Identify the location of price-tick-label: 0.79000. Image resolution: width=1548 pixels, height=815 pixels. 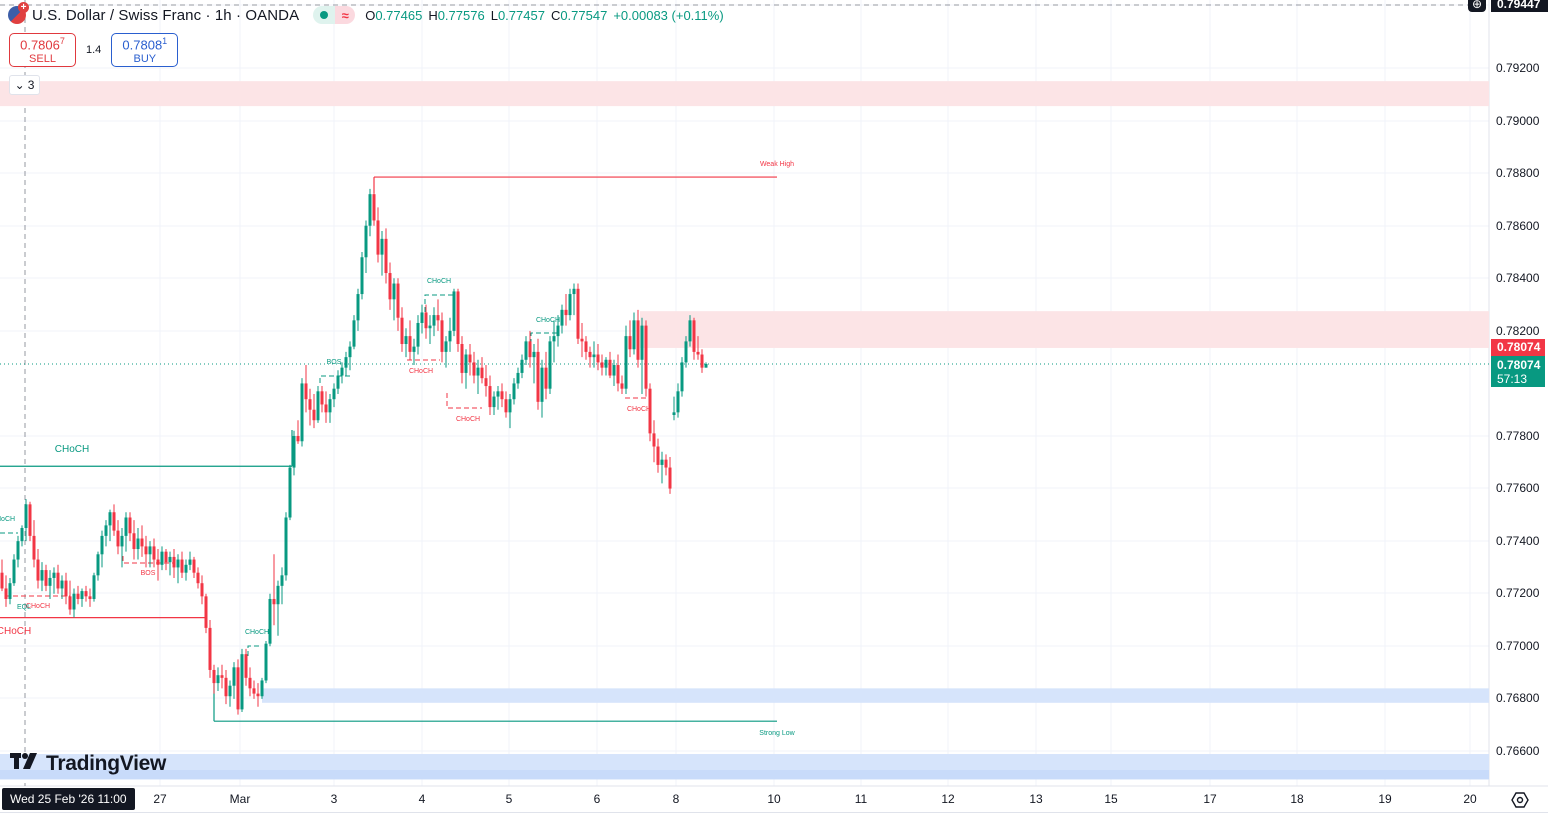
(1518, 121).